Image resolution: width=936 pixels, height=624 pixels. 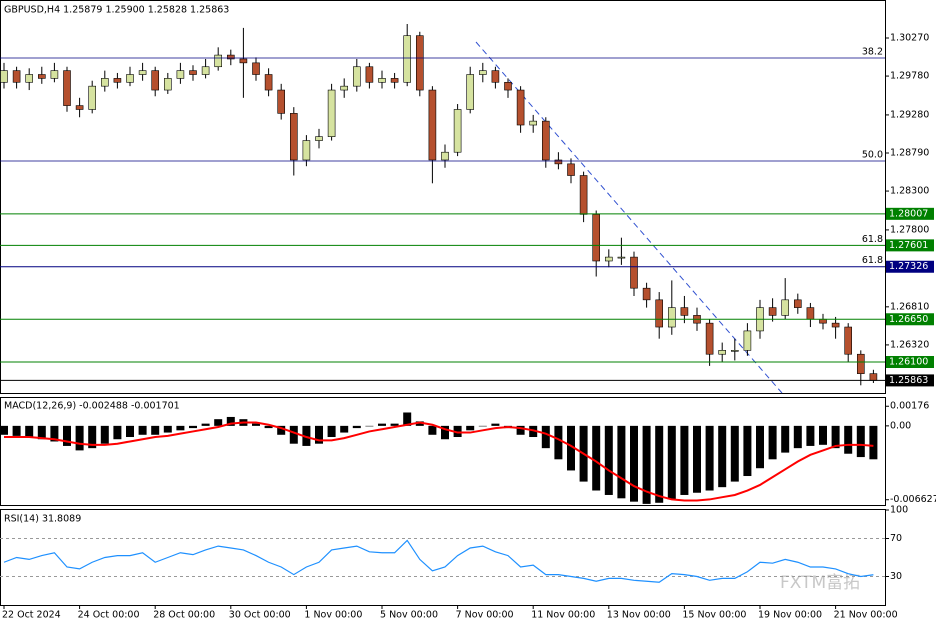 What do you see at coordinates (184, 615) in the screenshot?
I see `x-tick-label: 28 Oct 00:00` at bounding box center [184, 615].